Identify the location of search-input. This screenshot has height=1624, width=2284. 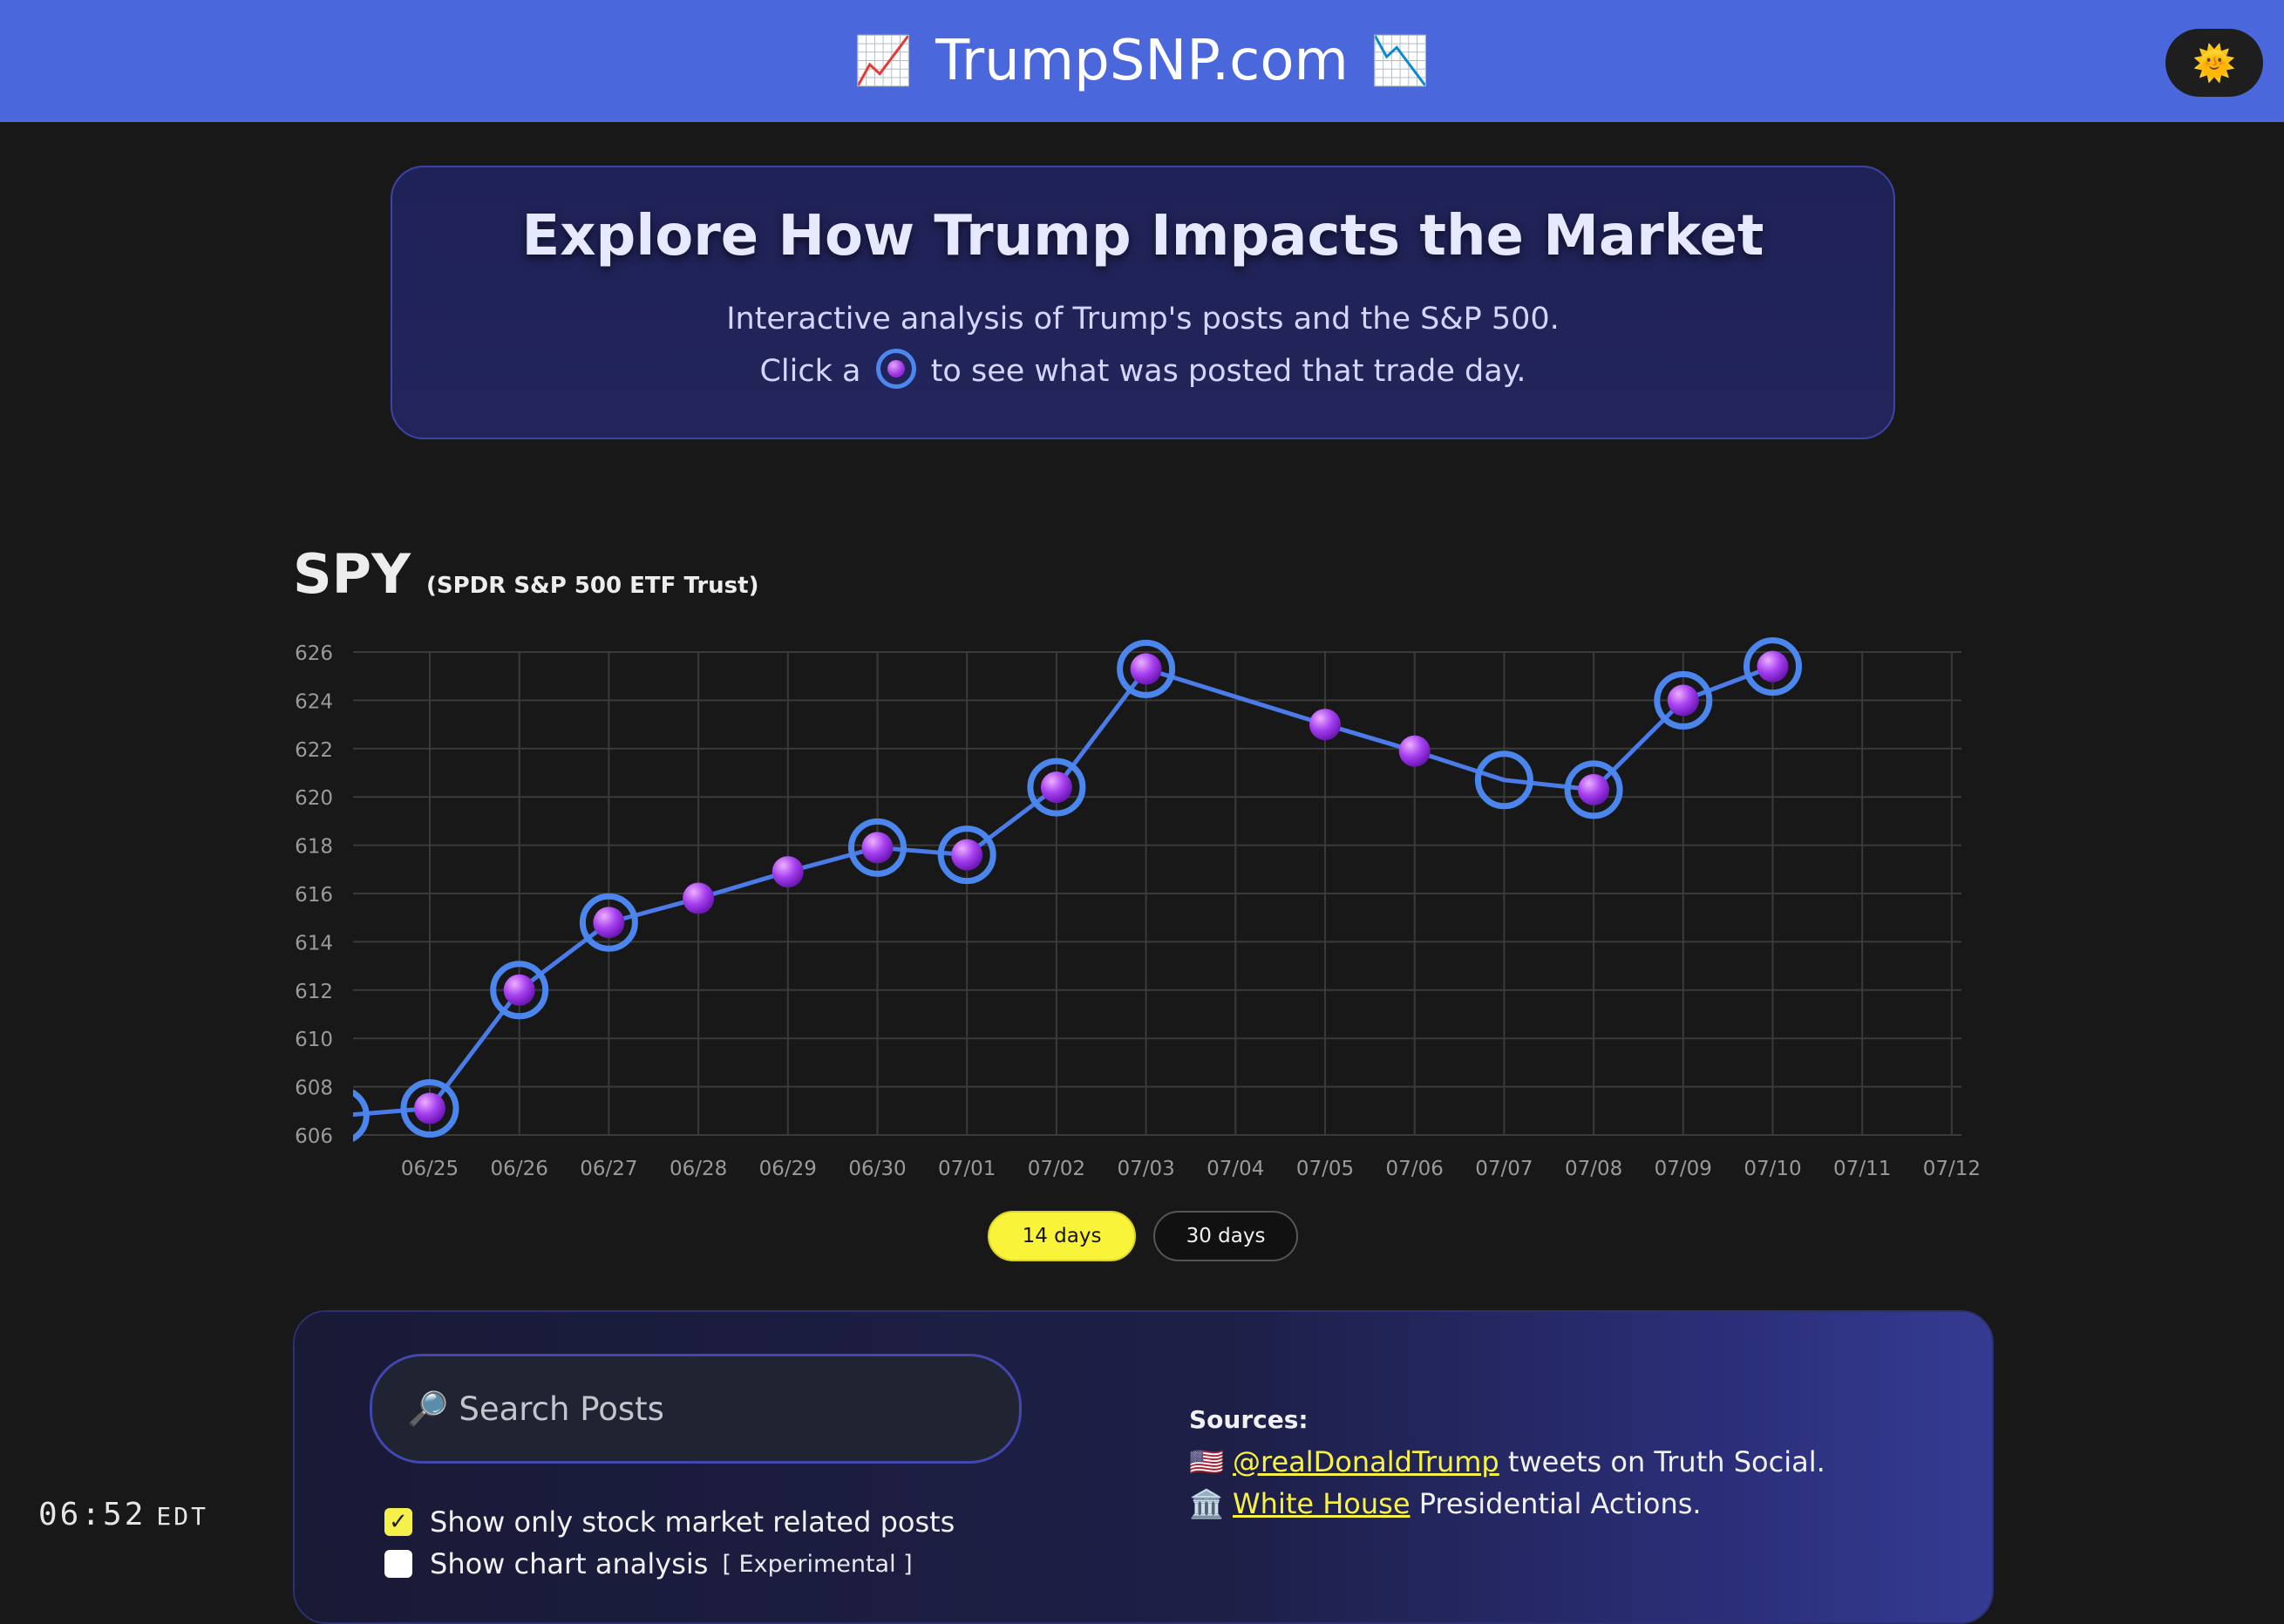
(720, 1409).